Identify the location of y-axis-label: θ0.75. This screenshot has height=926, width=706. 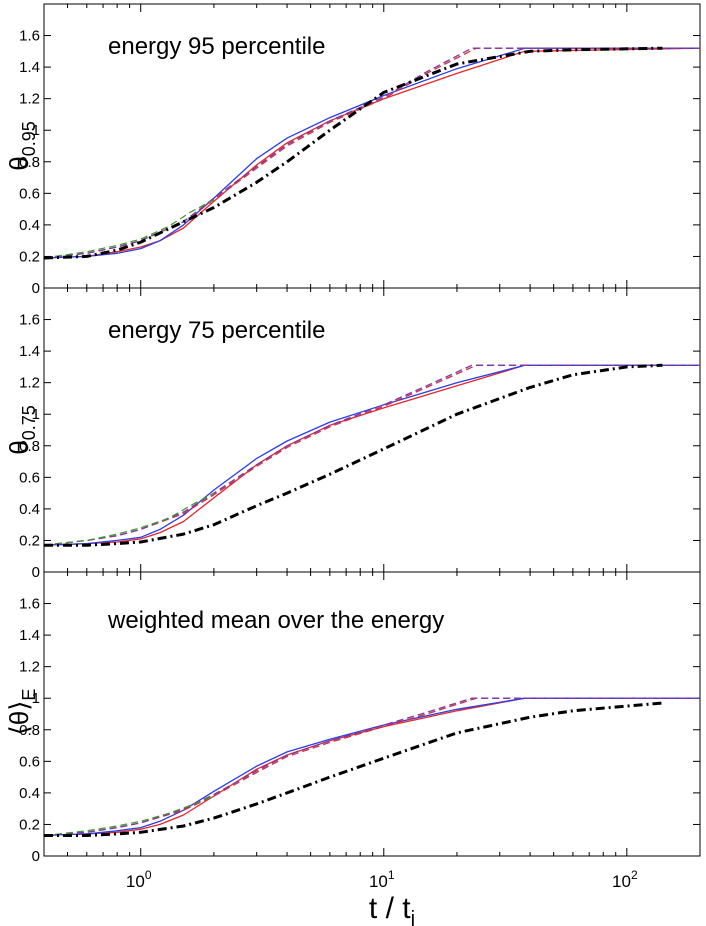
(21, 430).